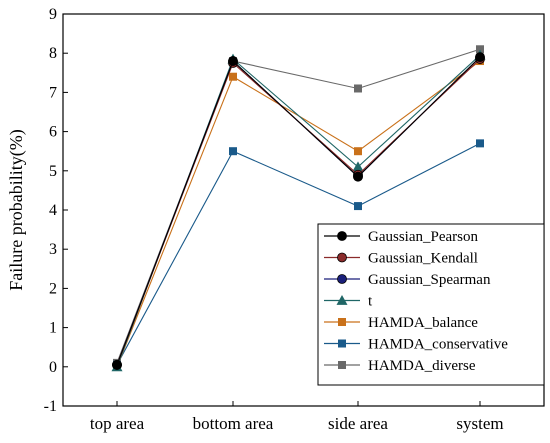 The width and height of the screenshot is (550, 443). What do you see at coordinates (53, 367) in the screenshot?
I see `y-tick-label: 0` at bounding box center [53, 367].